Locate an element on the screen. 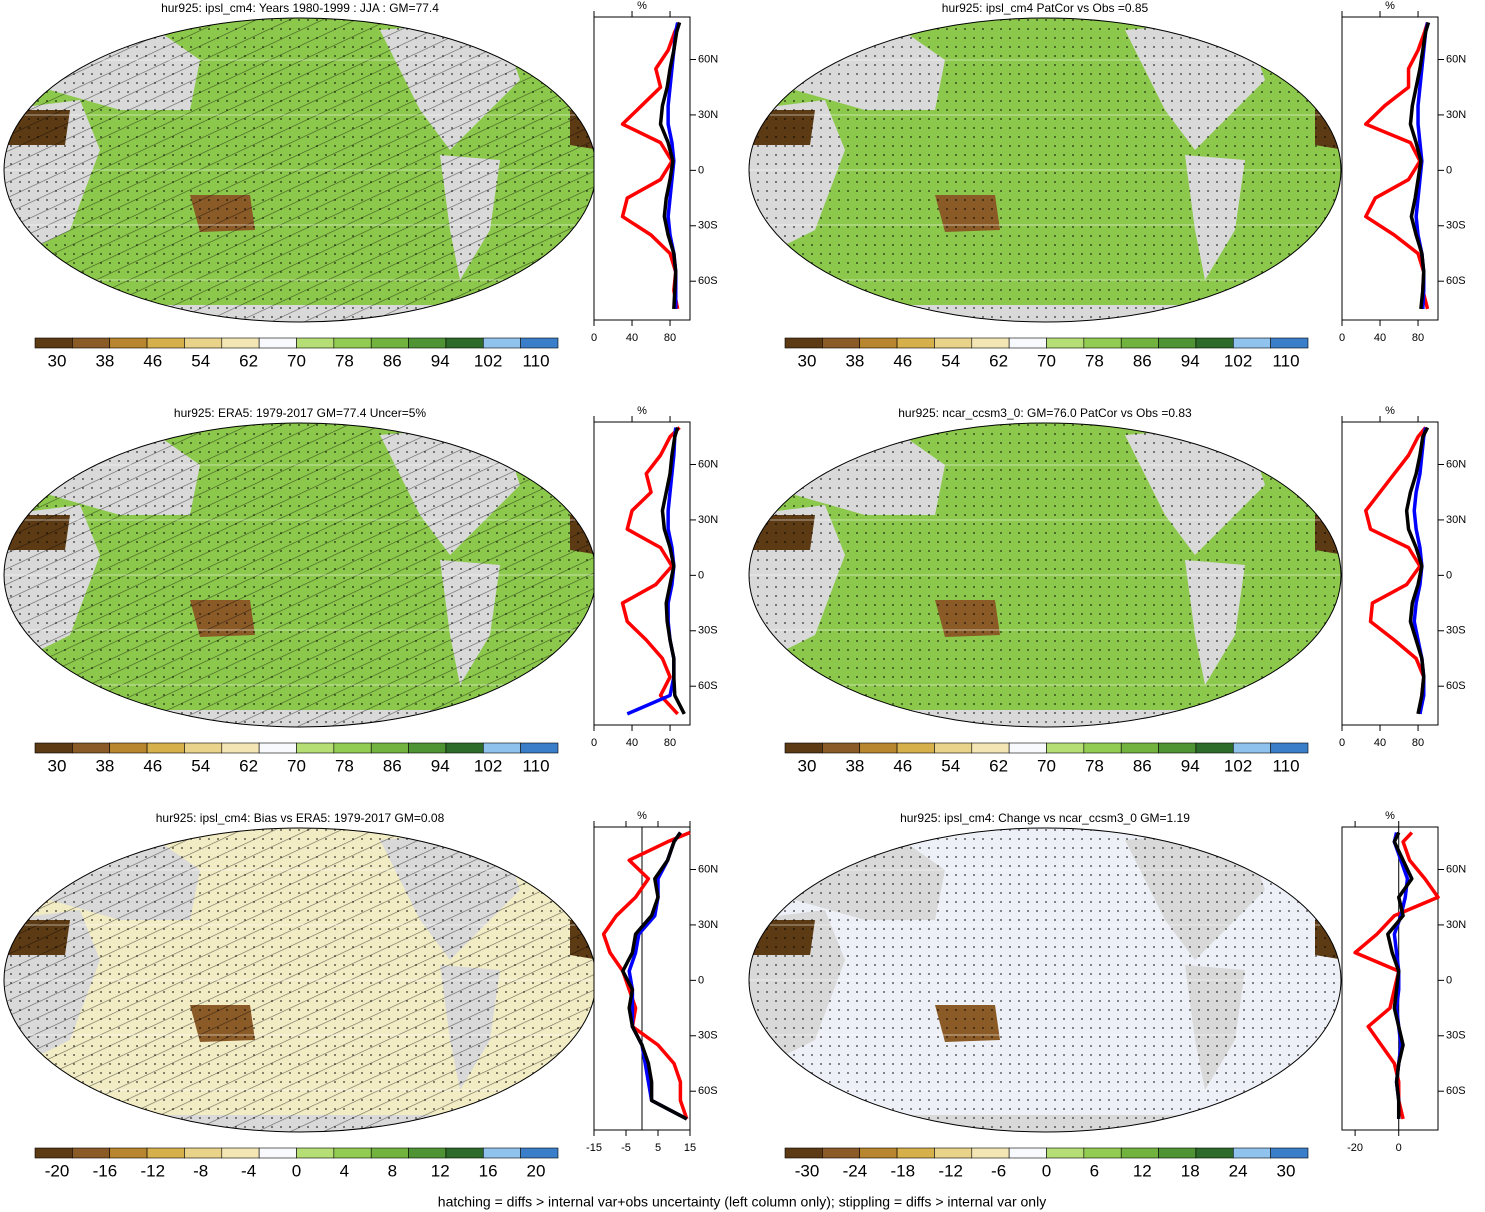 This screenshot has height=1212, width=1485. plot-frame is located at coordinates (1390, 978).